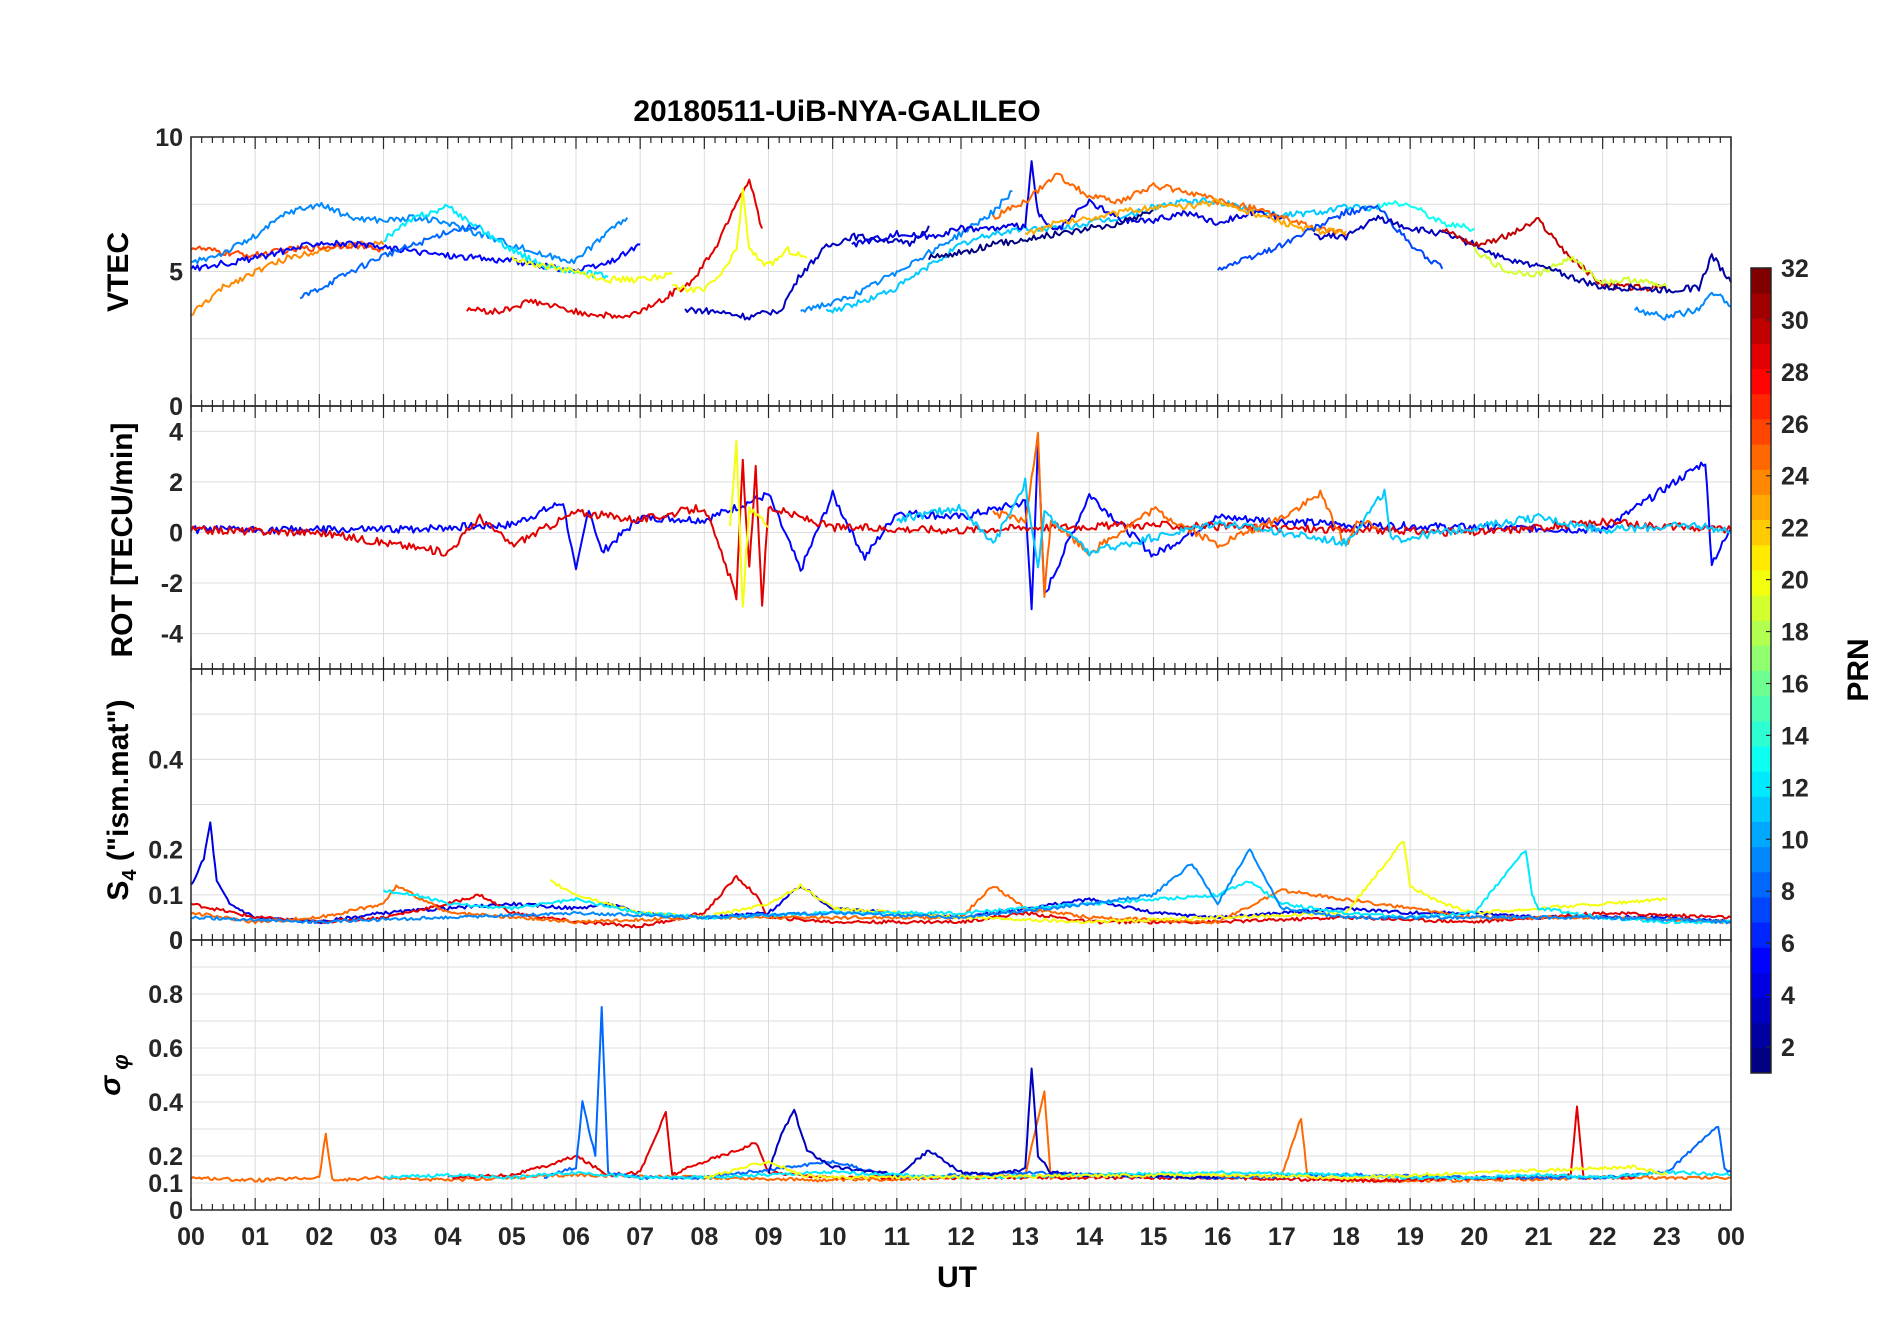  Describe the element at coordinates (165, 850) in the screenshot. I see `y-tick-labels-S4: 00.10.20.40` at that location.